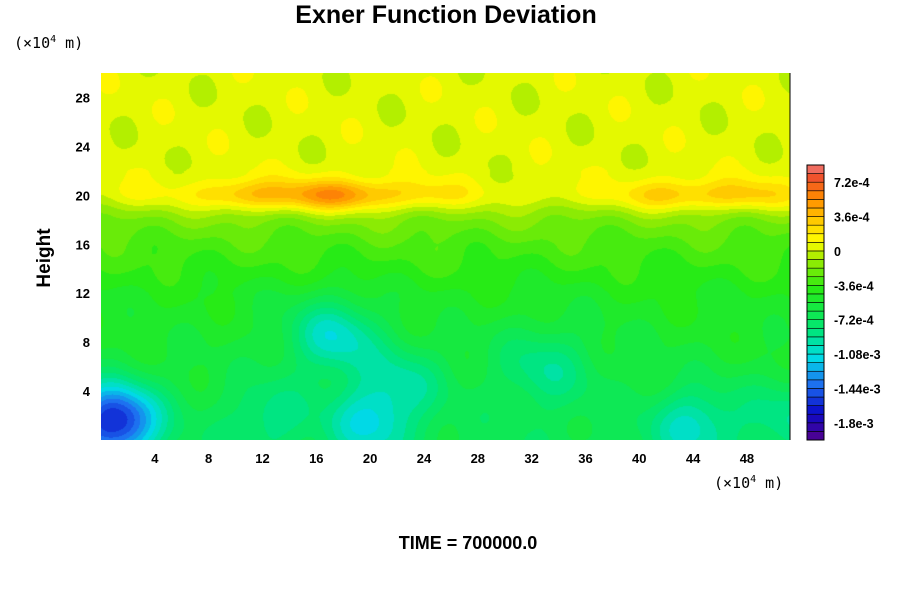 The width and height of the screenshot is (900, 600). I want to click on y-unit-base: (×10, so click(32, 43).